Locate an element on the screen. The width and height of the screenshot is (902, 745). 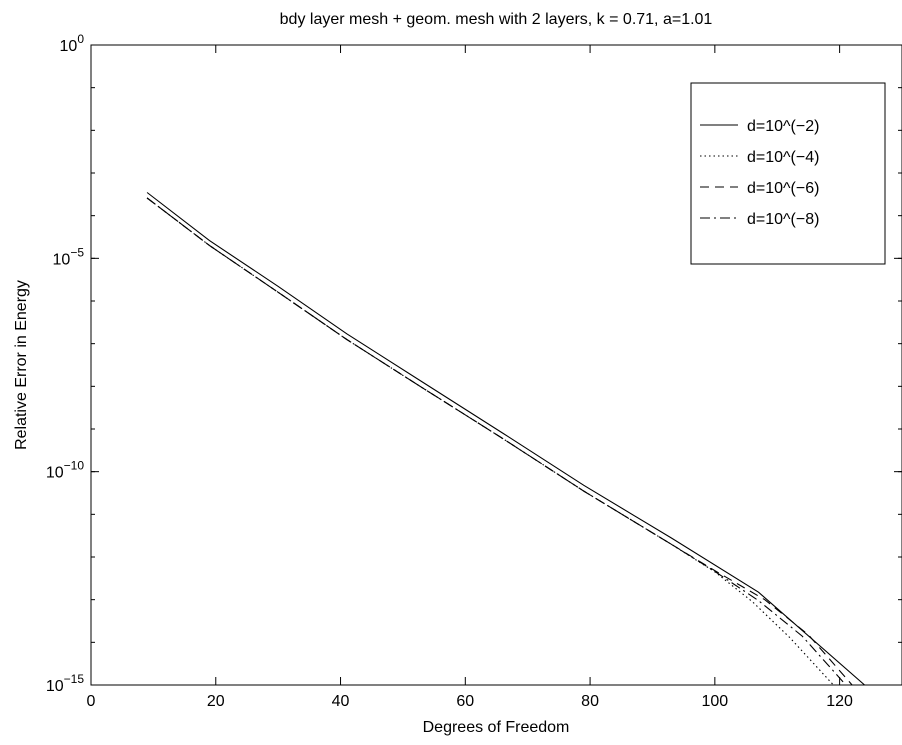
x-tick-label: 0 is located at coordinates (91, 701).